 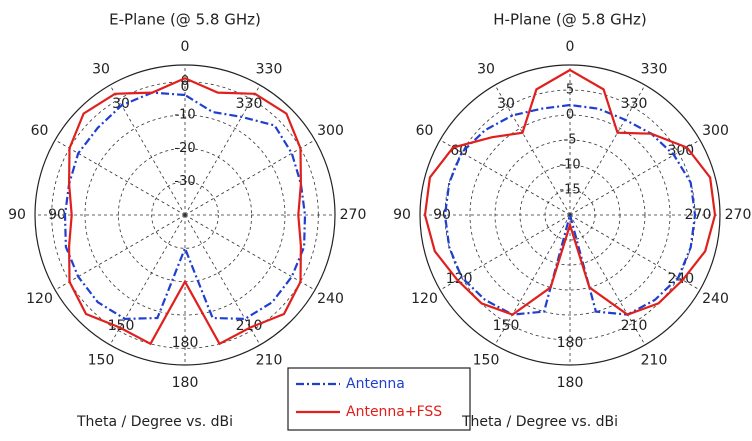 I want to click on legend-label: Antenna+FSS, so click(x=394, y=412).